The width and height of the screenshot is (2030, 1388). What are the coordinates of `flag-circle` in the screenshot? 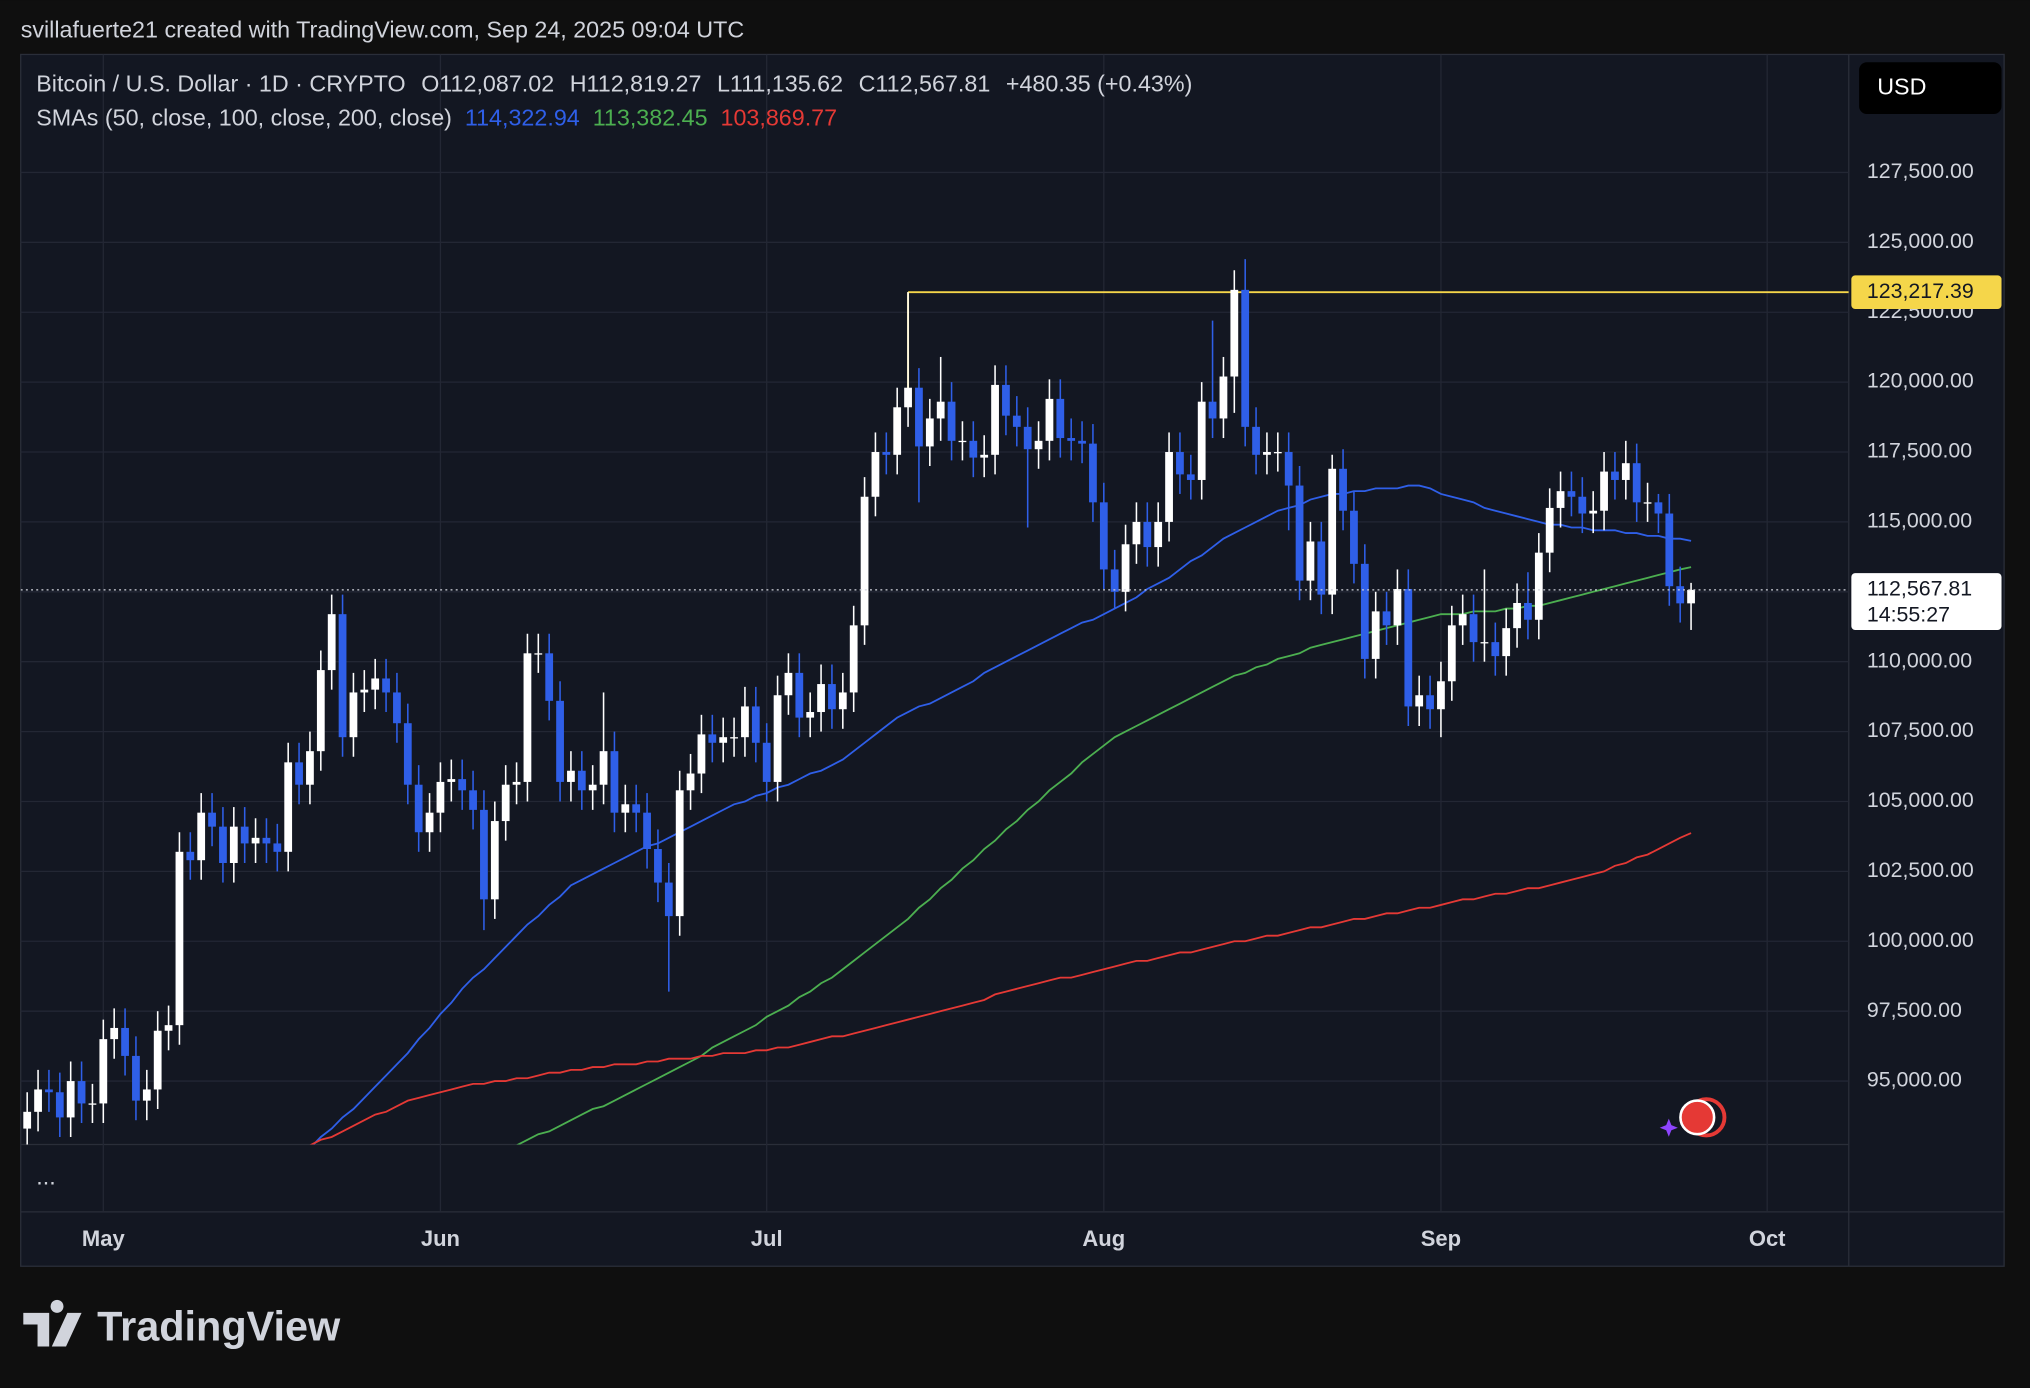 It's located at (1697, 1117).